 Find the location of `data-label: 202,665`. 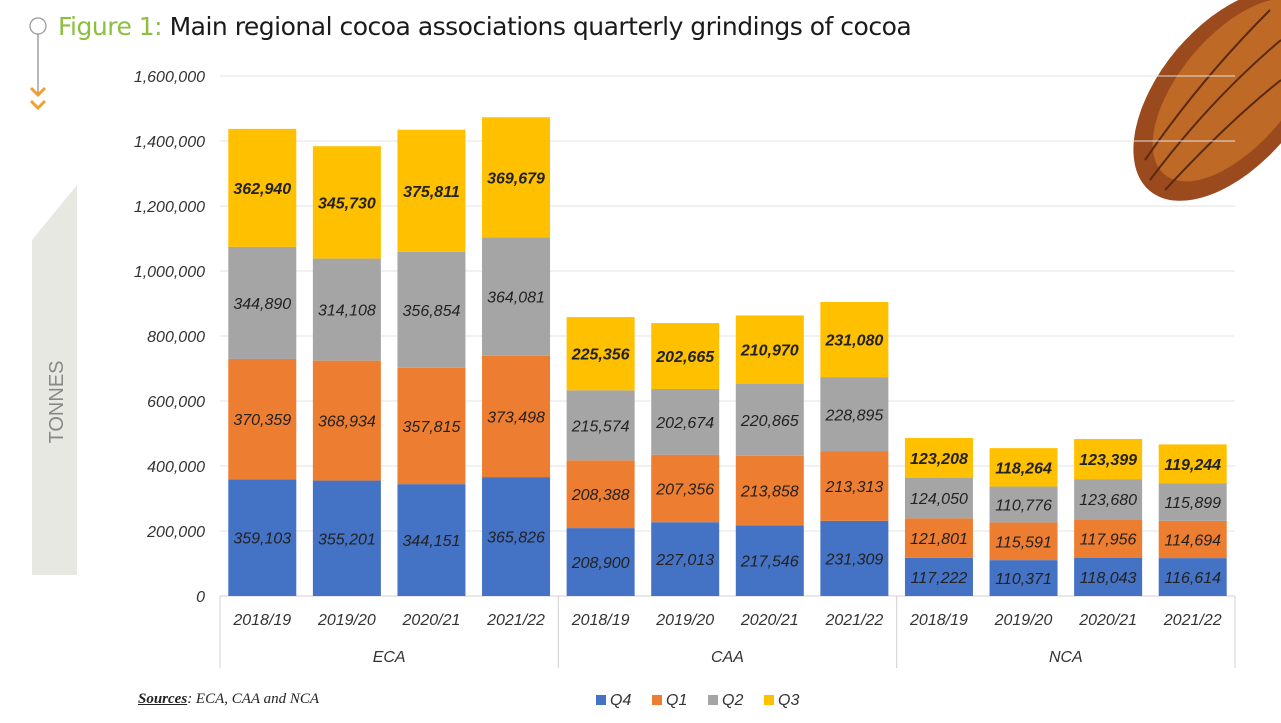

data-label: 202,665 is located at coordinates (685, 357).